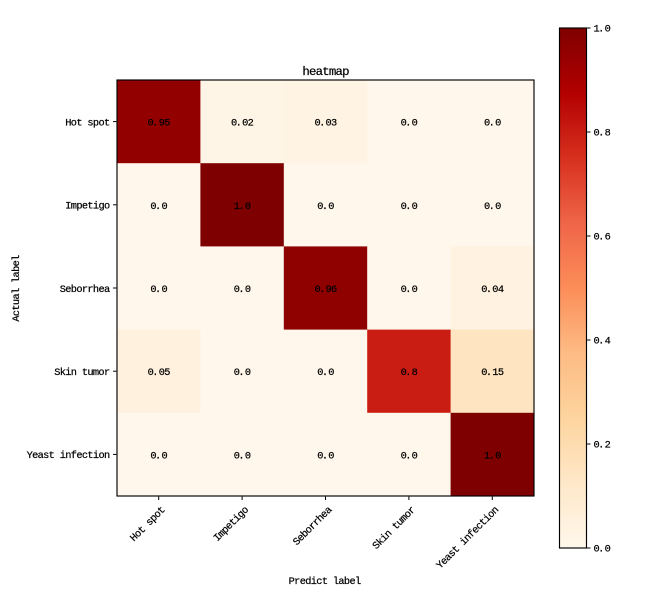 The width and height of the screenshot is (650, 603). What do you see at coordinates (492, 373) in the screenshot?
I see `svg-text: 0.15` at bounding box center [492, 373].